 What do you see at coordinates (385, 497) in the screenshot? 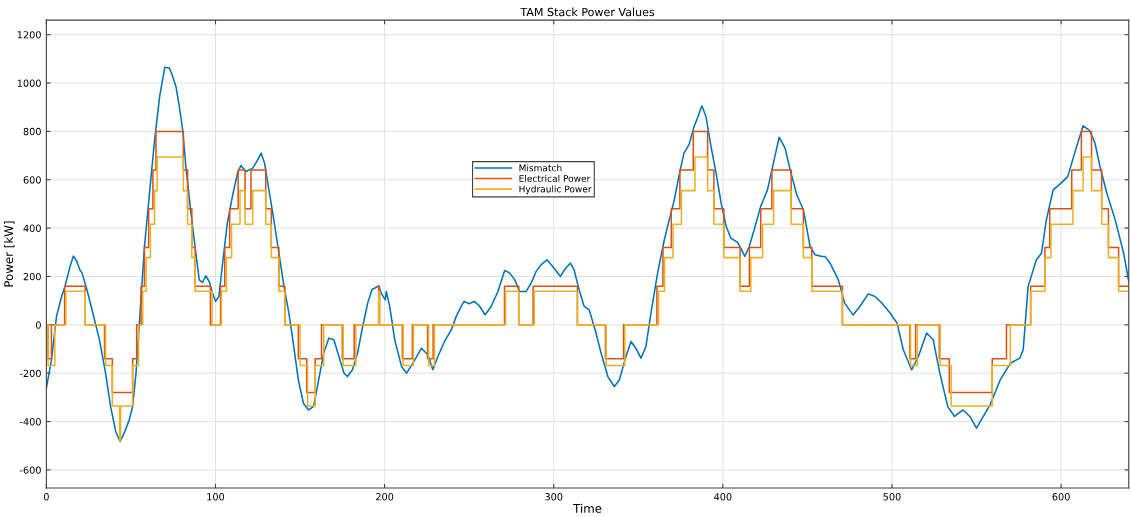
I see `x-tick-label: 200` at bounding box center [385, 497].